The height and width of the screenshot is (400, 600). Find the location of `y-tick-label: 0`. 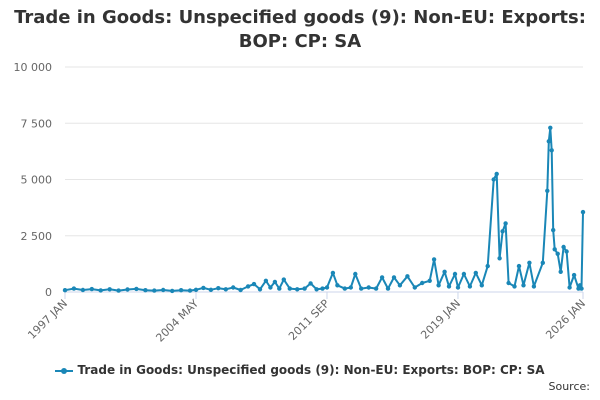

y-tick-label: 0 is located at coordinates (48, 292).